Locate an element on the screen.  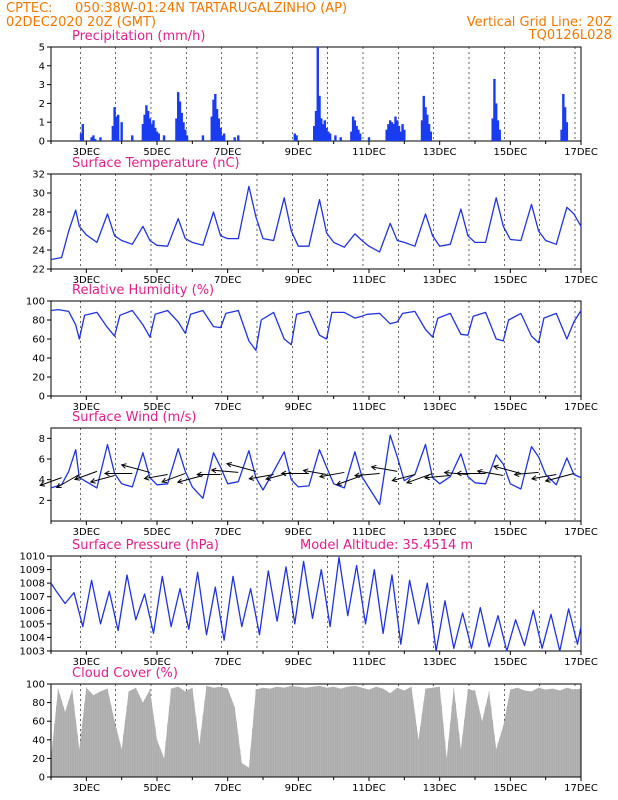
y-tick-label: 30 is located at coordinates (38, 194).